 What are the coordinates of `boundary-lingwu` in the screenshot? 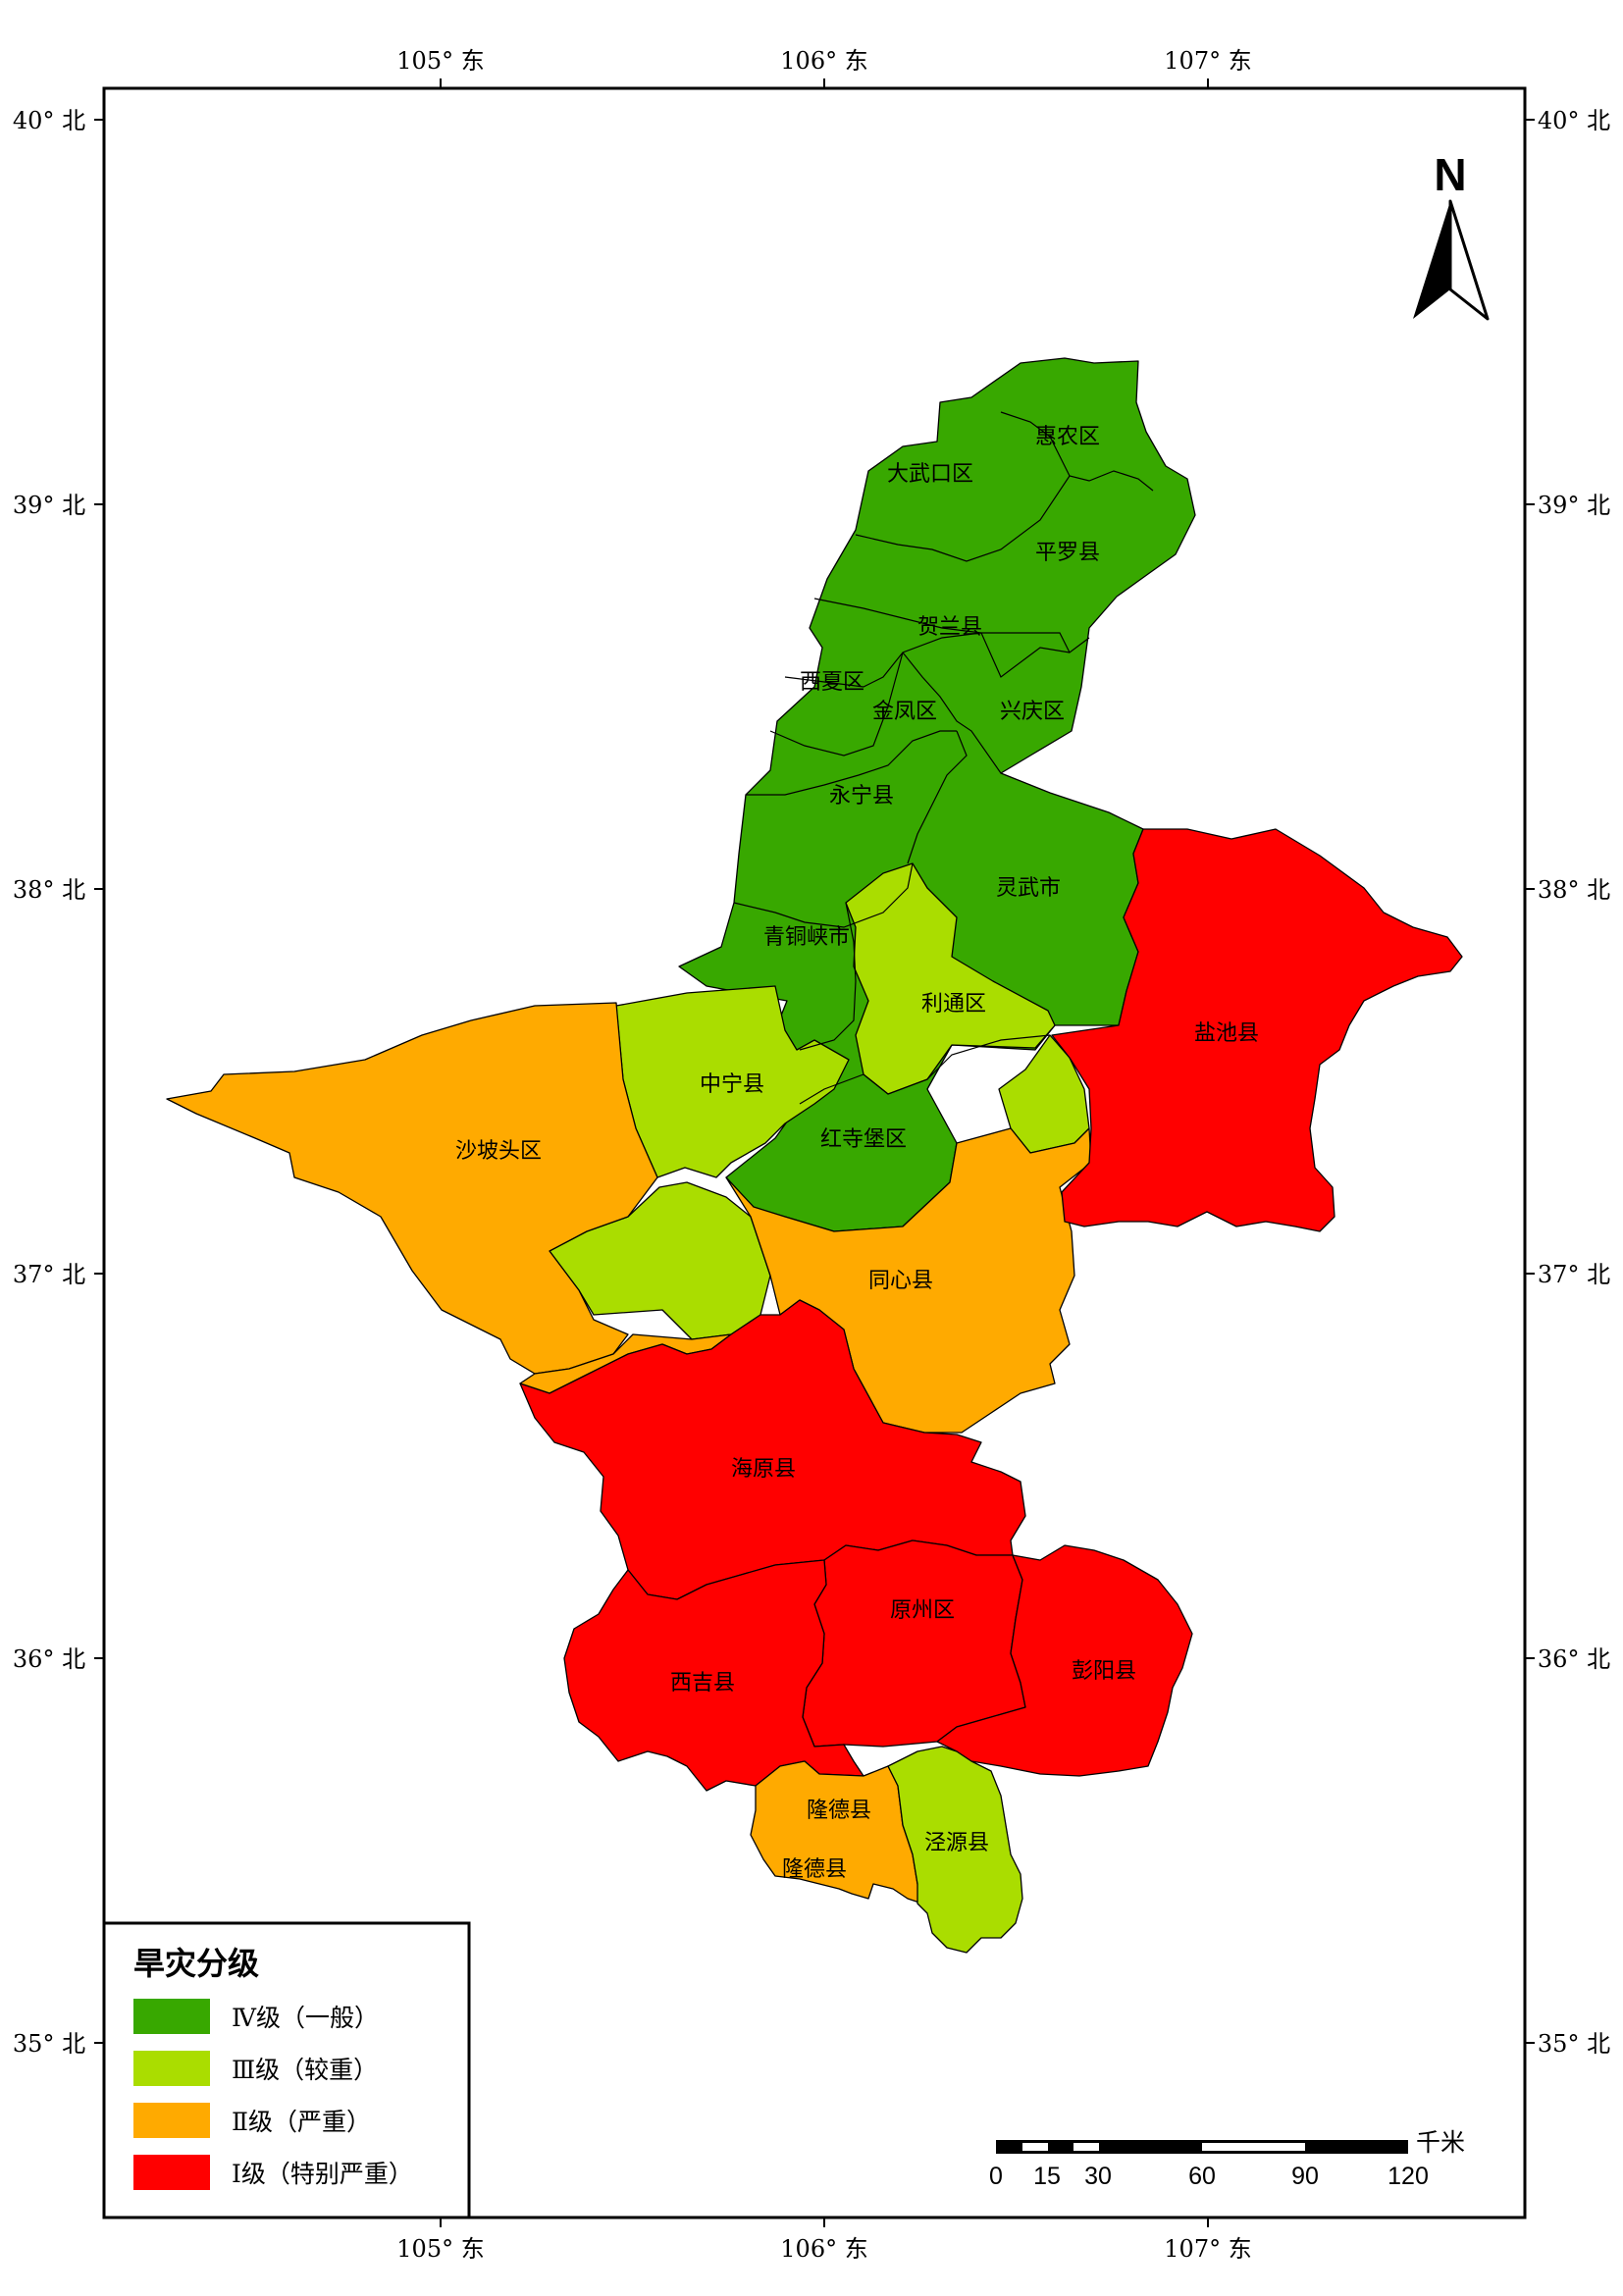 It's located at (937, 797).